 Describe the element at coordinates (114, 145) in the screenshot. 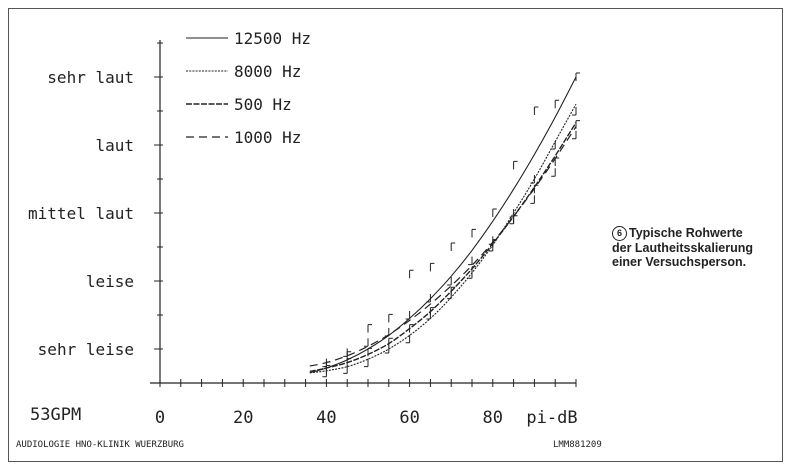

I see `y-tick-label: laut` at that location.